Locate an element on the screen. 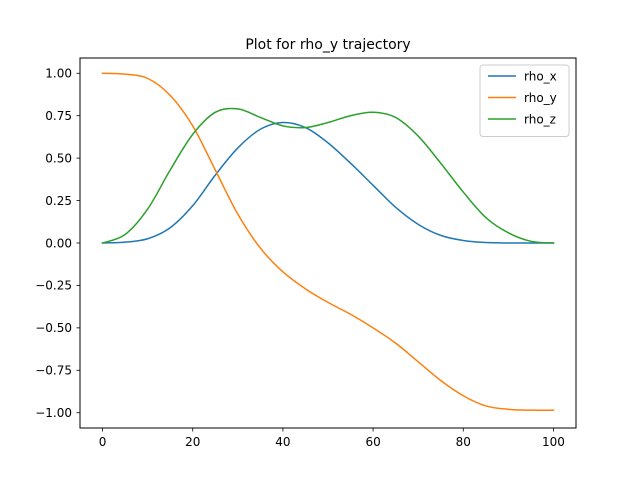 Image resolution: width=640 pixels, height=480 pixels. y-tick-label: −0.75 is located at coordinates (53, 371).